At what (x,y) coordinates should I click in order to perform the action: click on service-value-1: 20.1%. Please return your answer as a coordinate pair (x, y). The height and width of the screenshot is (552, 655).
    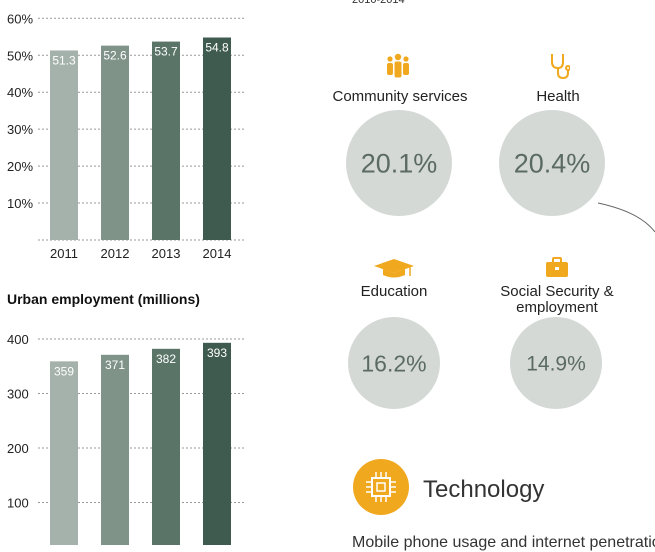
    Looking at the image, I should click on (399, 164).